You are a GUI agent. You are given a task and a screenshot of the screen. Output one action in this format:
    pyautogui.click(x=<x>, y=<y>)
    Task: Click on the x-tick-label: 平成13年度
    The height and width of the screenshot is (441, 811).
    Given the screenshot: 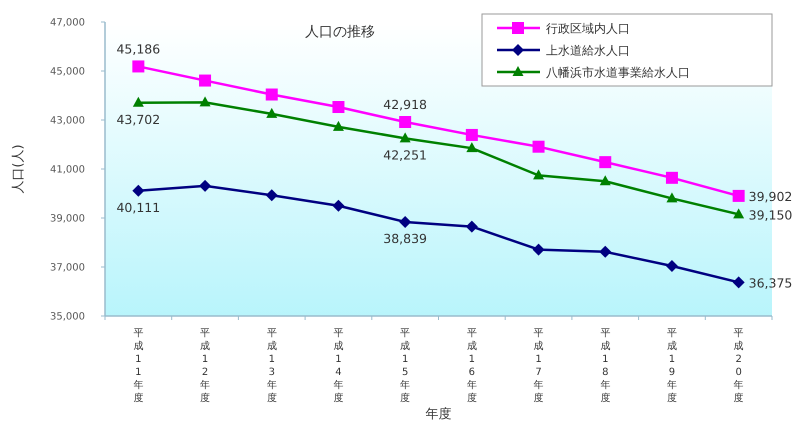 What is the action you would take?
    pyautogui.click(x=271, y=366)
    